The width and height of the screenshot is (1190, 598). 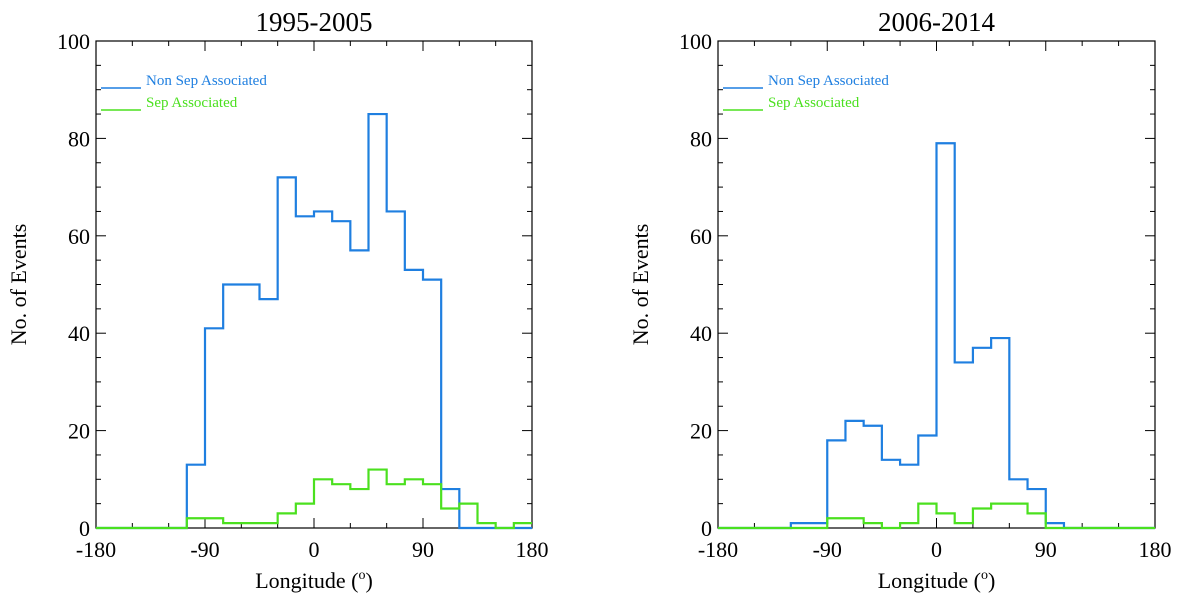 I want to click on chart-title: 2006-2014, so click(x=936, y=22).